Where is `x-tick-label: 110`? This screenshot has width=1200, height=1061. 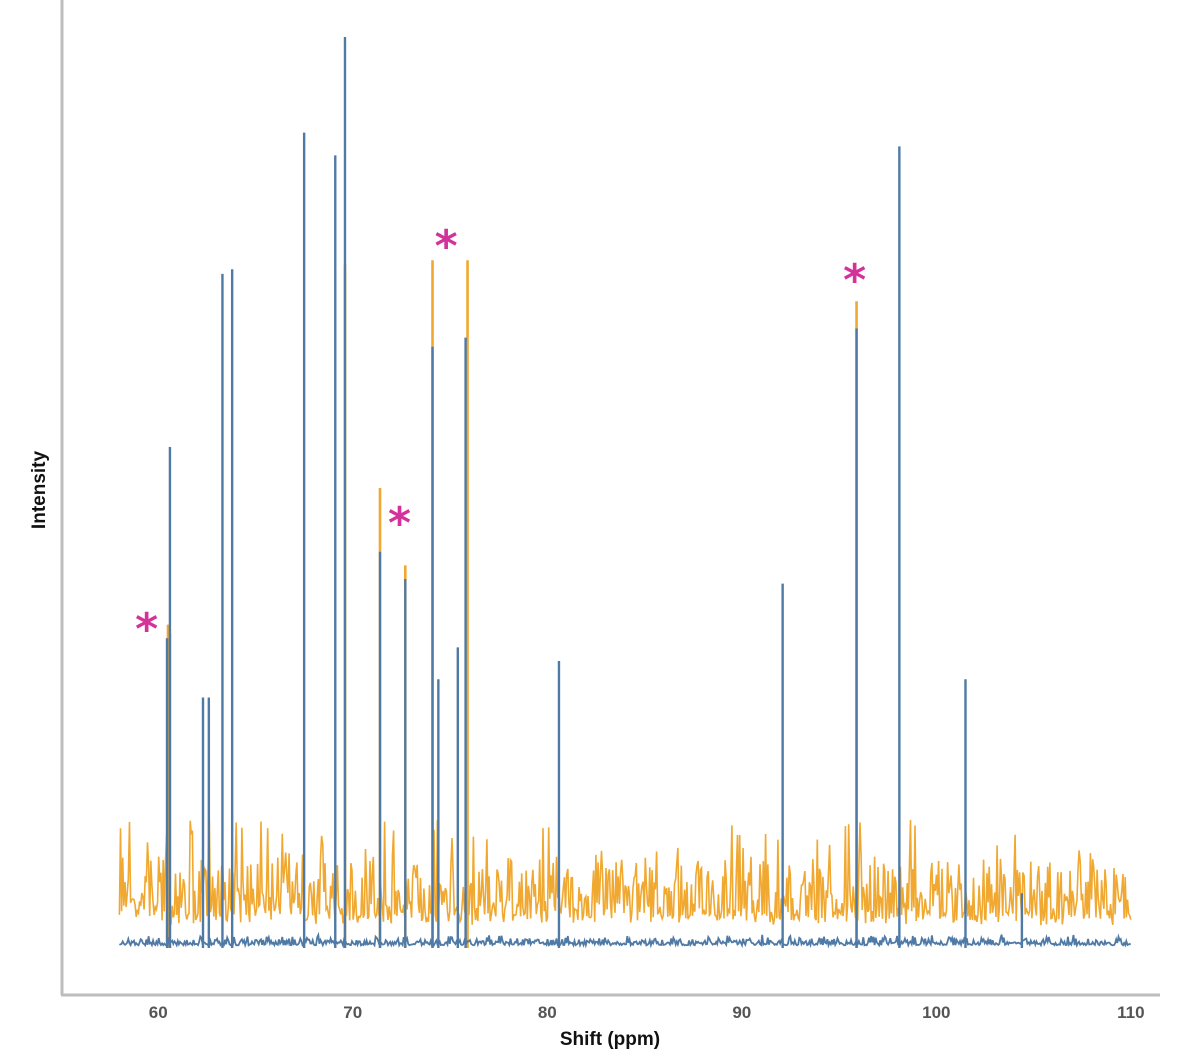
x-tick-label: 110 is located at coordinates (1130, 1012).